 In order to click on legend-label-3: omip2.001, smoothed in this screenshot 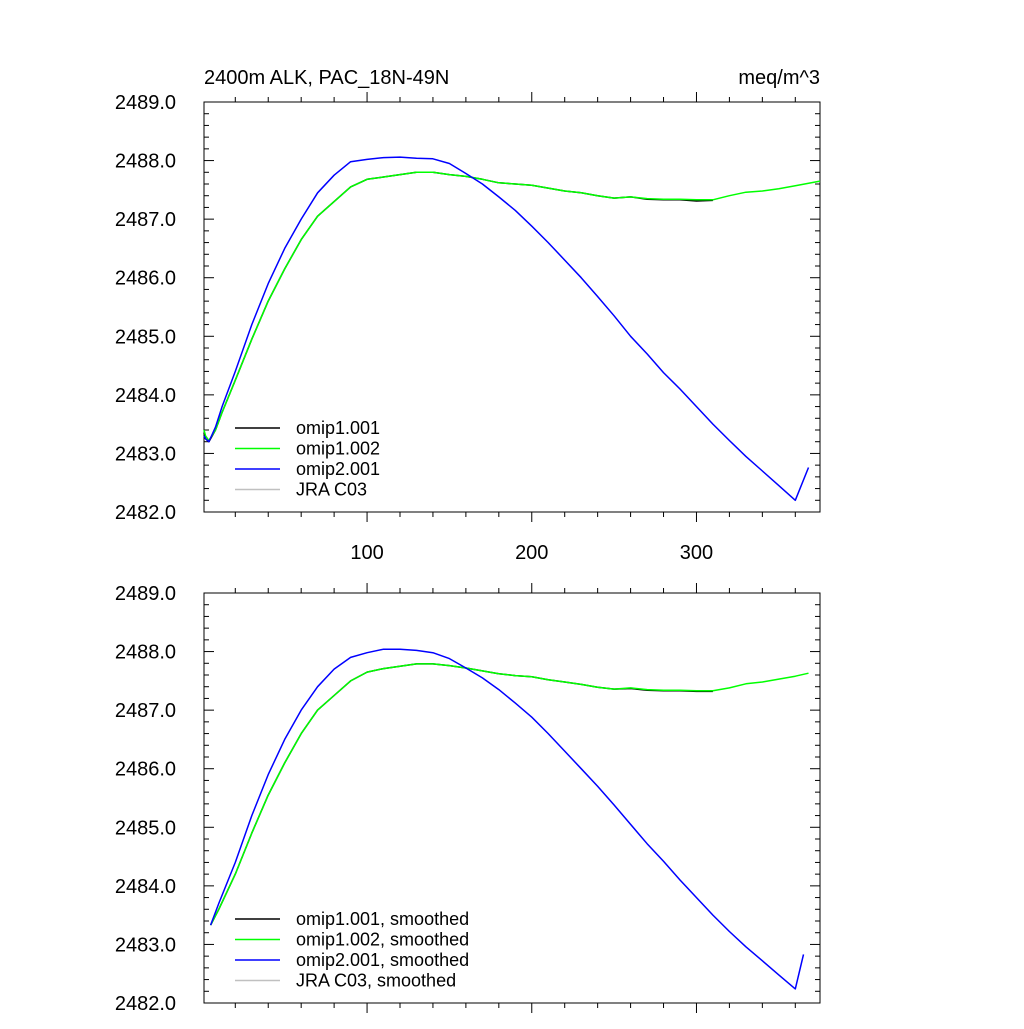, I will do `click(382, 960)`.